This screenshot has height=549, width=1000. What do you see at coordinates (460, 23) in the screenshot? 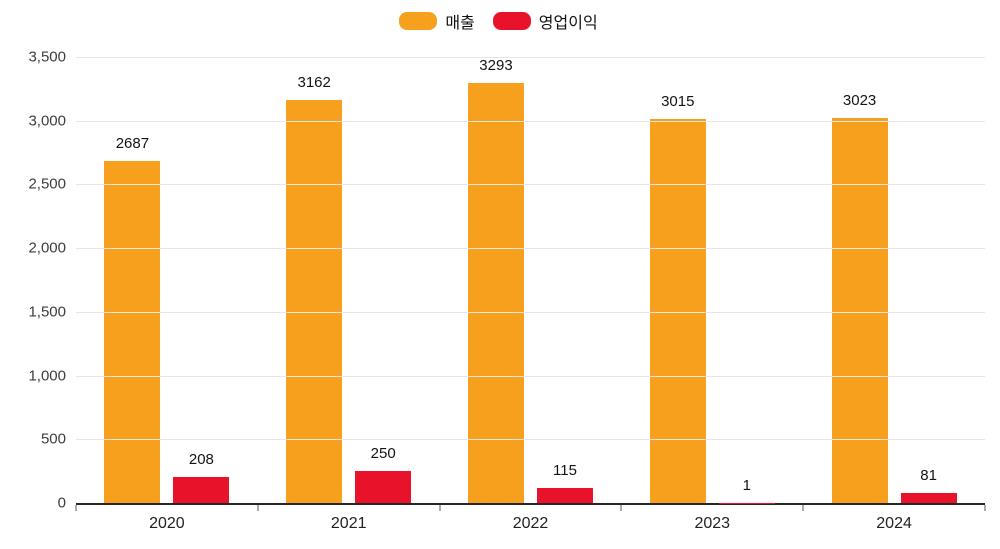
I see `legend-label: 매출` at bounding box center [460, 23].